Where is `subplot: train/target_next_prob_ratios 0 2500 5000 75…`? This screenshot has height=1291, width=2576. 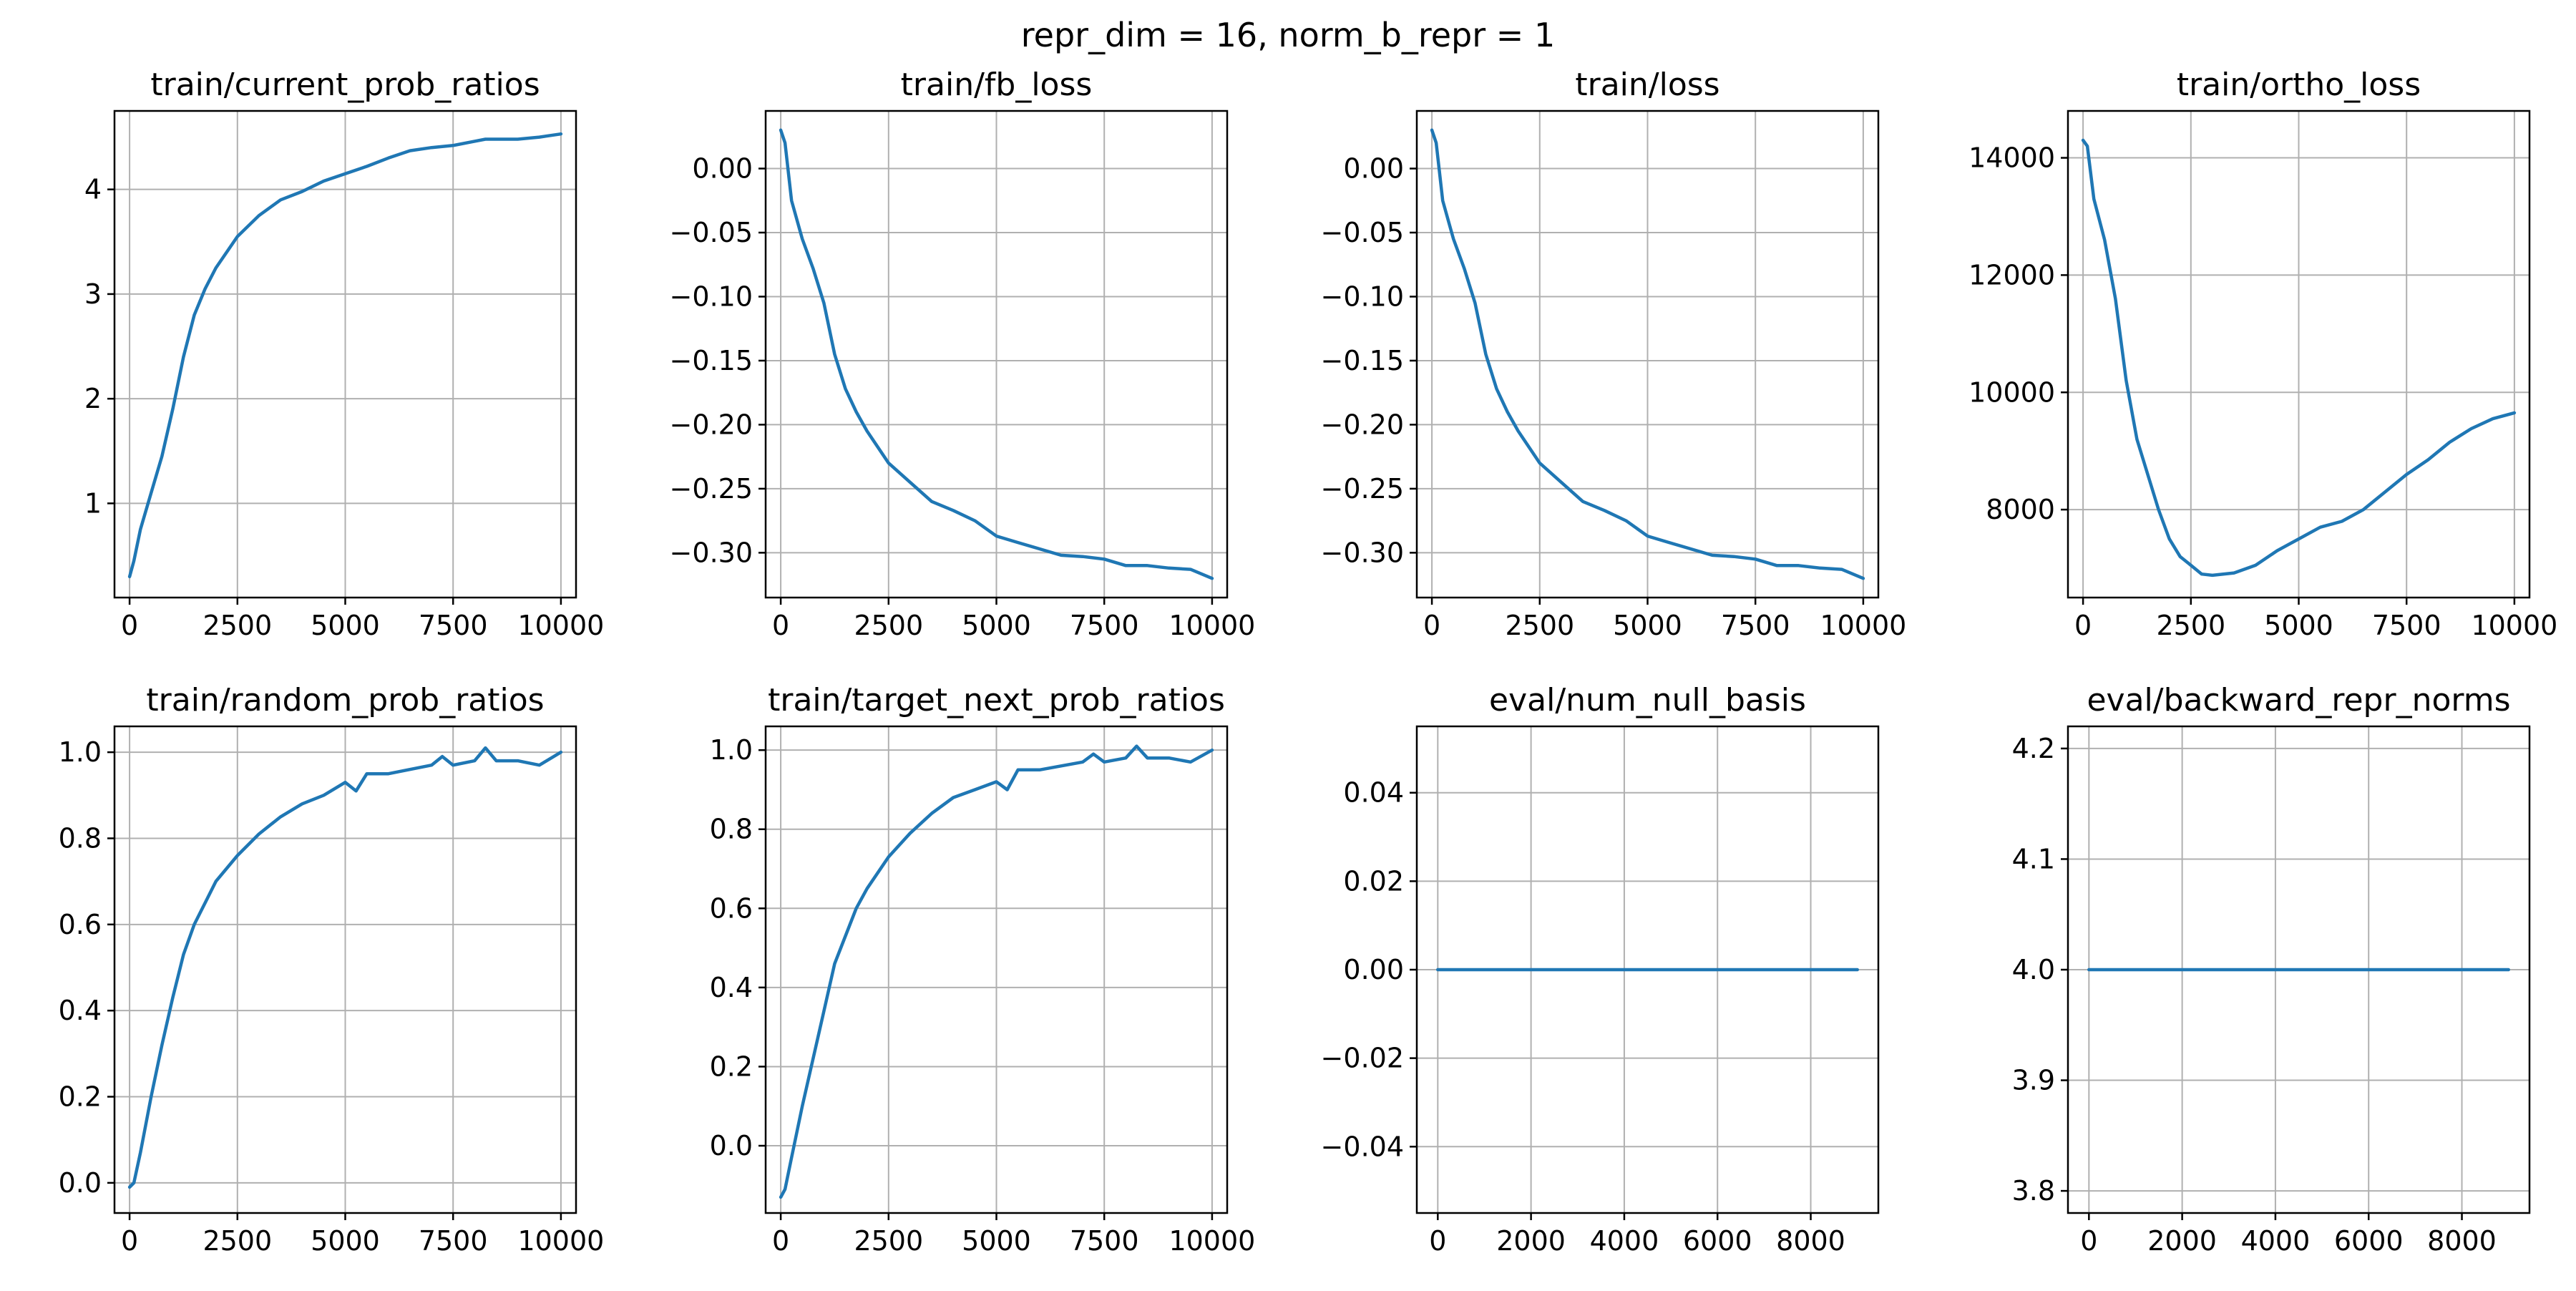 subplot: train/target_next_prob_ratios 0 2500 5000 75… is located at coordinates (983, 969).